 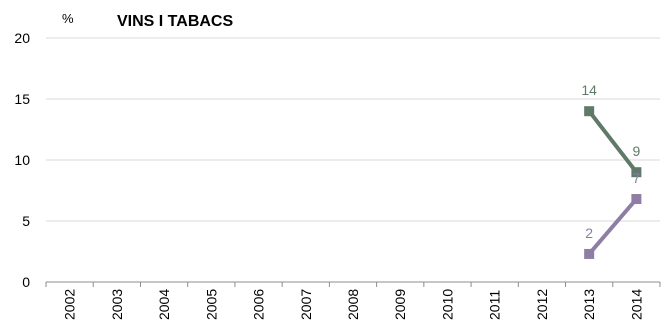 What do you see at coordinates (68, 18) in the screenshot?
I see `y-unit-label: %` at bounding box center [68, 18].